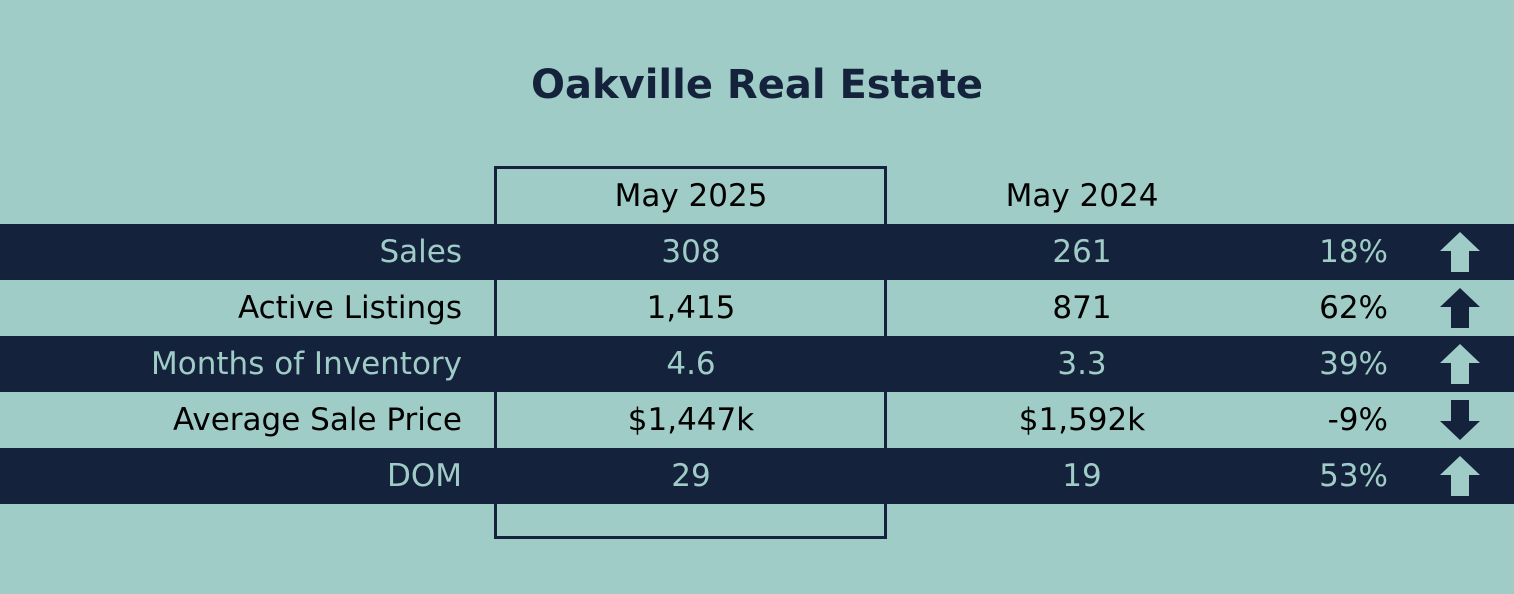  Describe the element at coordinates (757, 85) in the screenshot. I see `title: Oakville Real Estate` at that location.